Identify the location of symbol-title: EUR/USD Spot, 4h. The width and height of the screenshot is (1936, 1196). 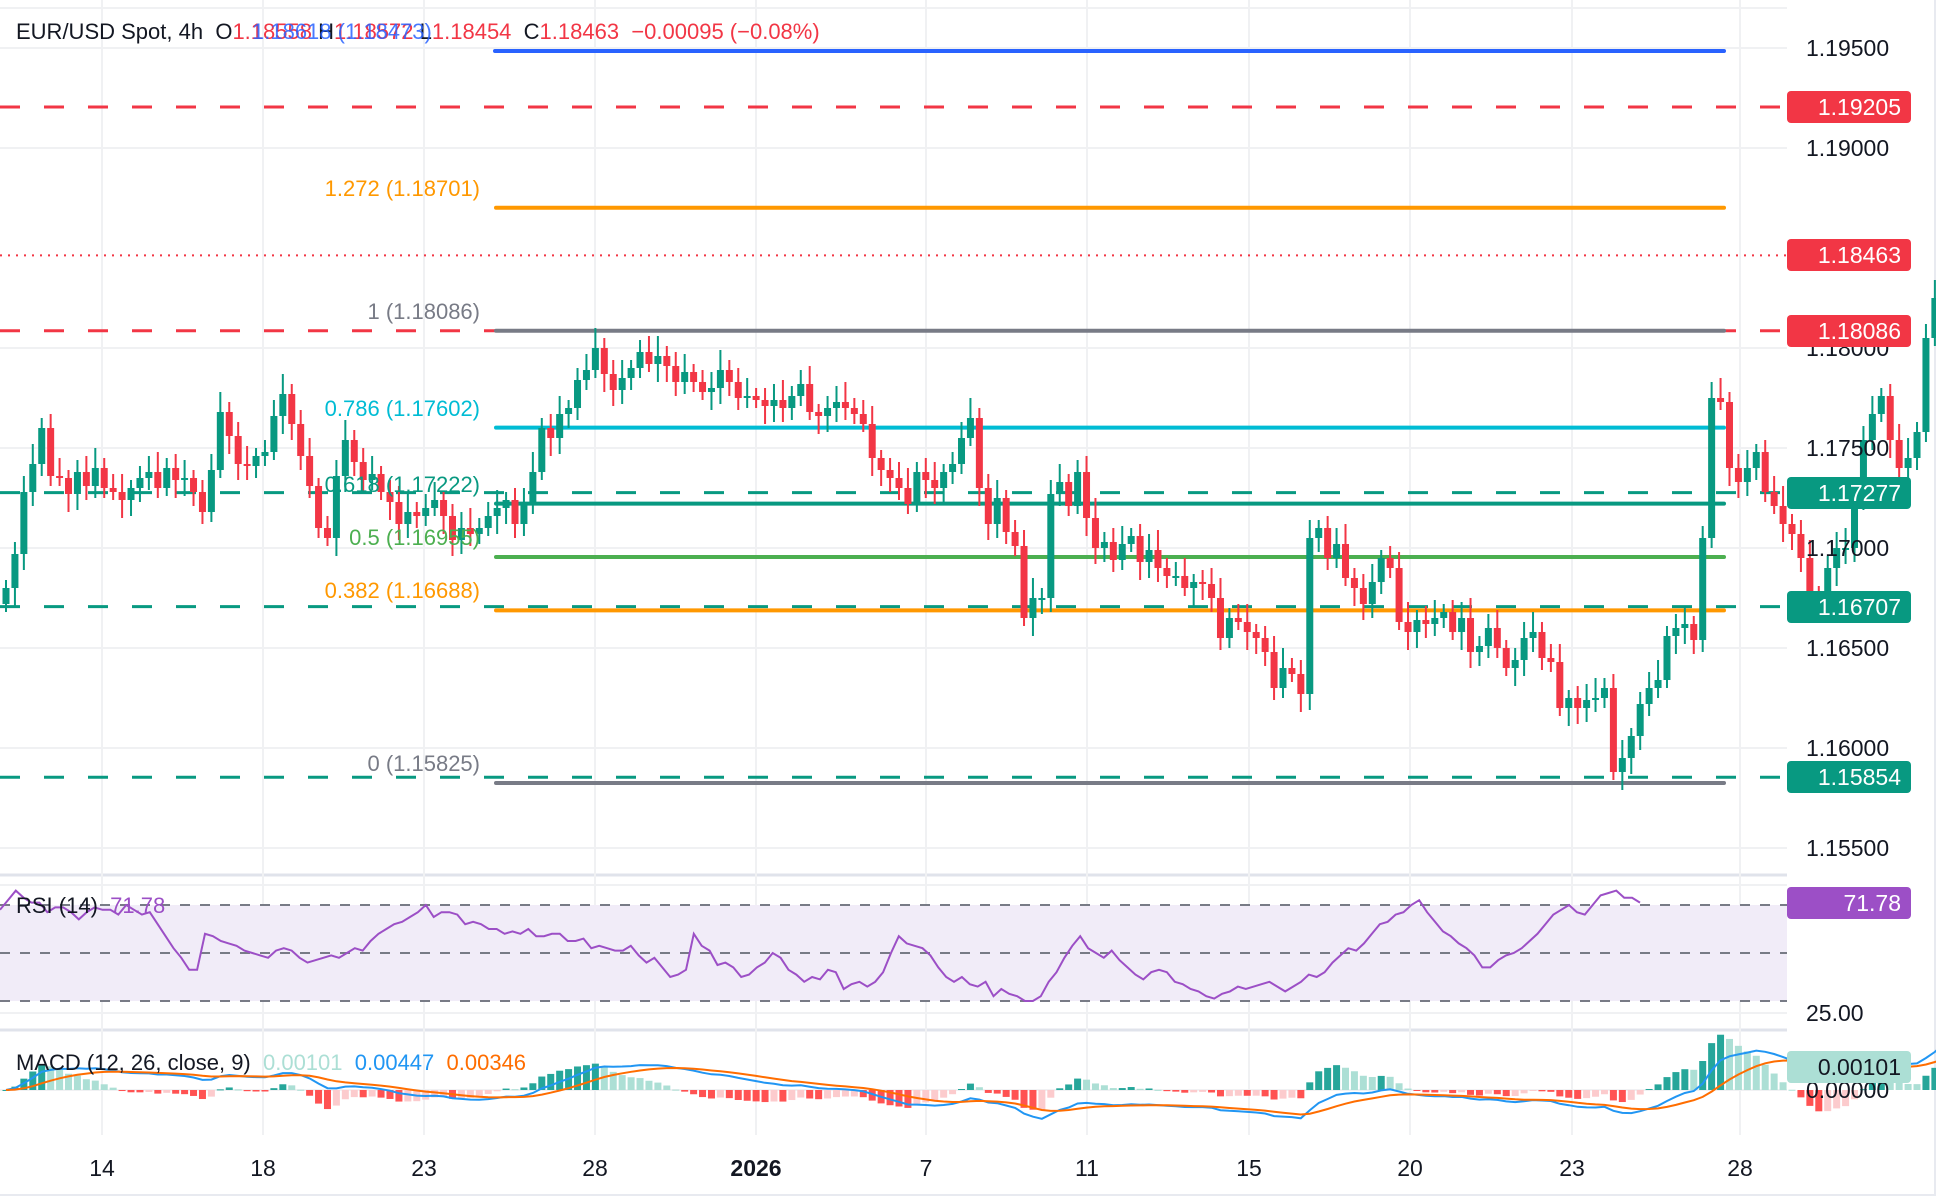
(110, 31).